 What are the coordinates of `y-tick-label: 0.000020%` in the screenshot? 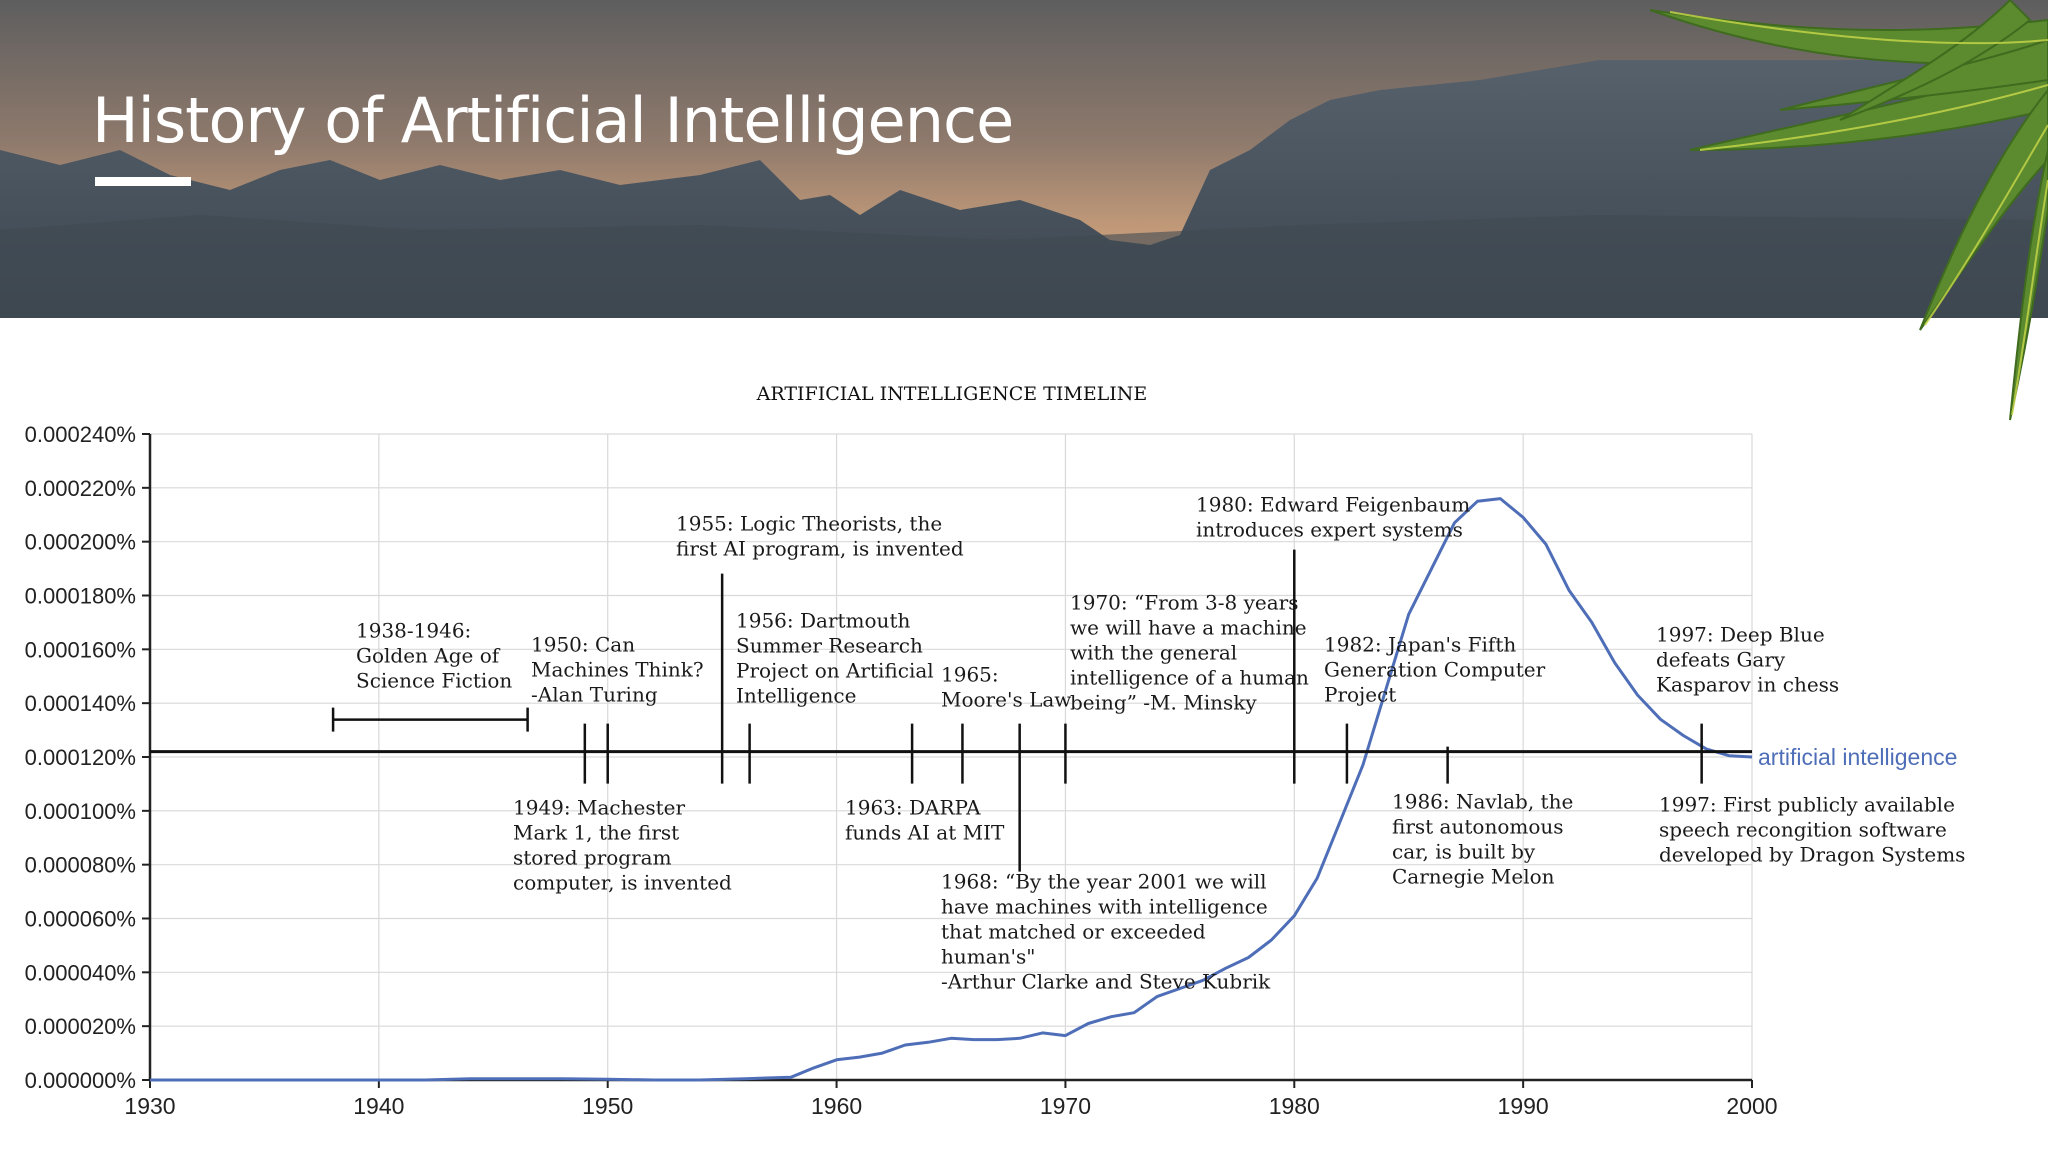 It's located at (80, 1026).